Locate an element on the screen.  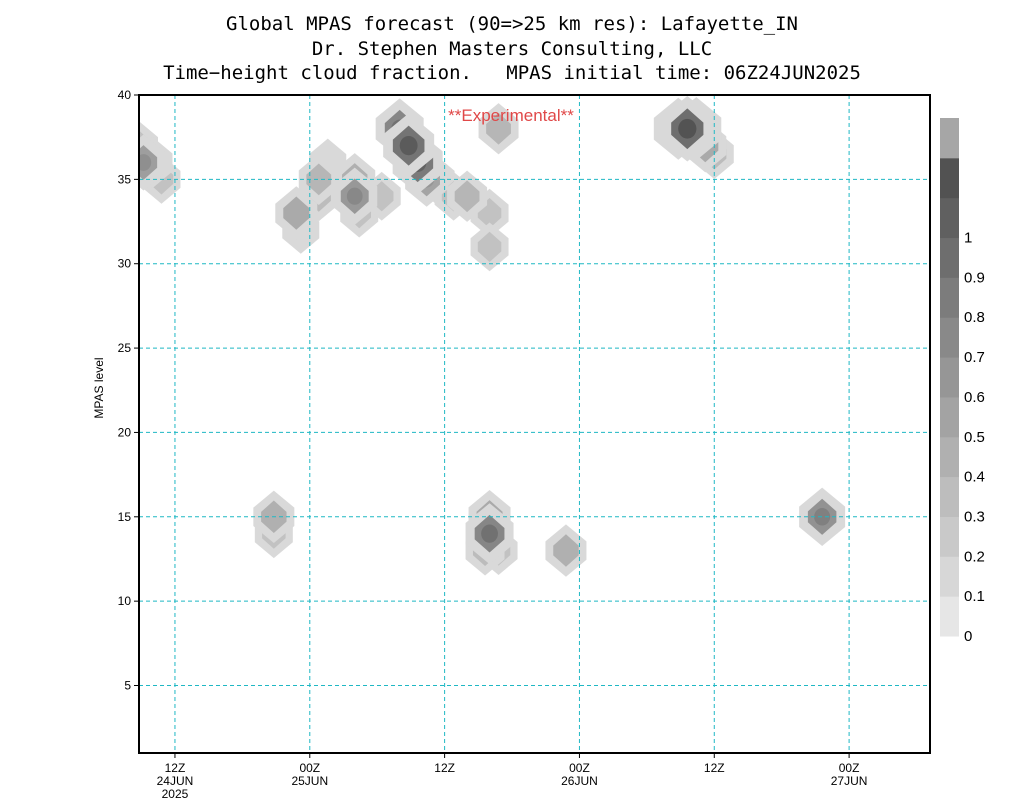
y-tick-label: 25 is located at coordinates (125, 348).